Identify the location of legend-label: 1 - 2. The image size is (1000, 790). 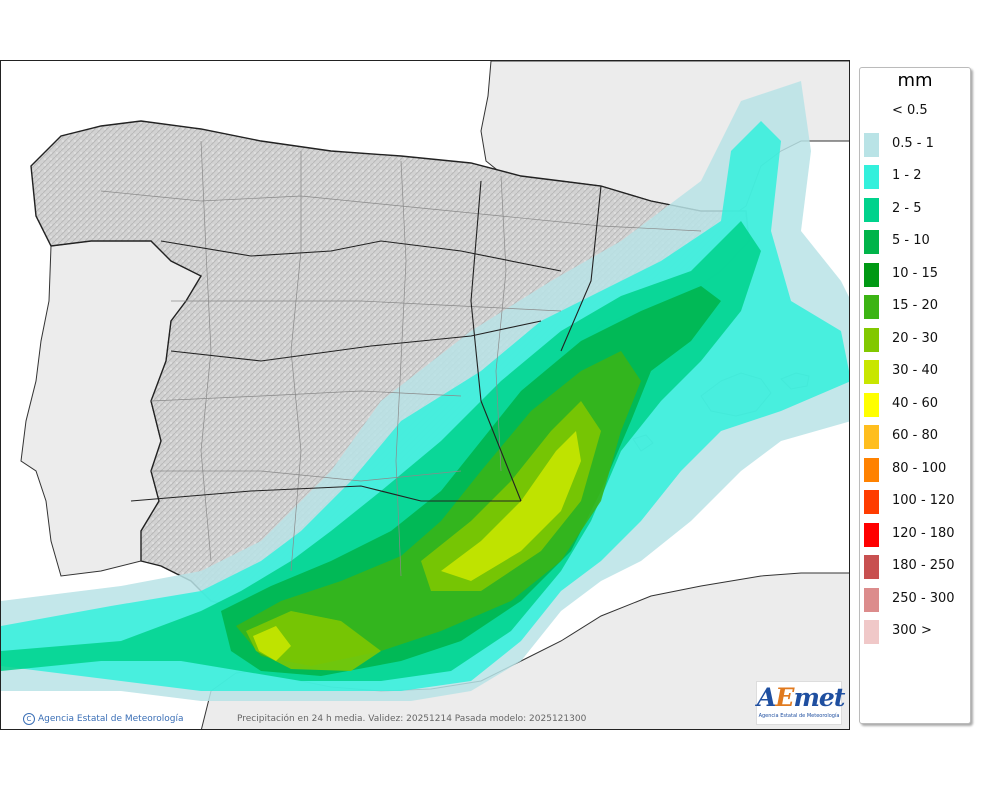
(907, 175).